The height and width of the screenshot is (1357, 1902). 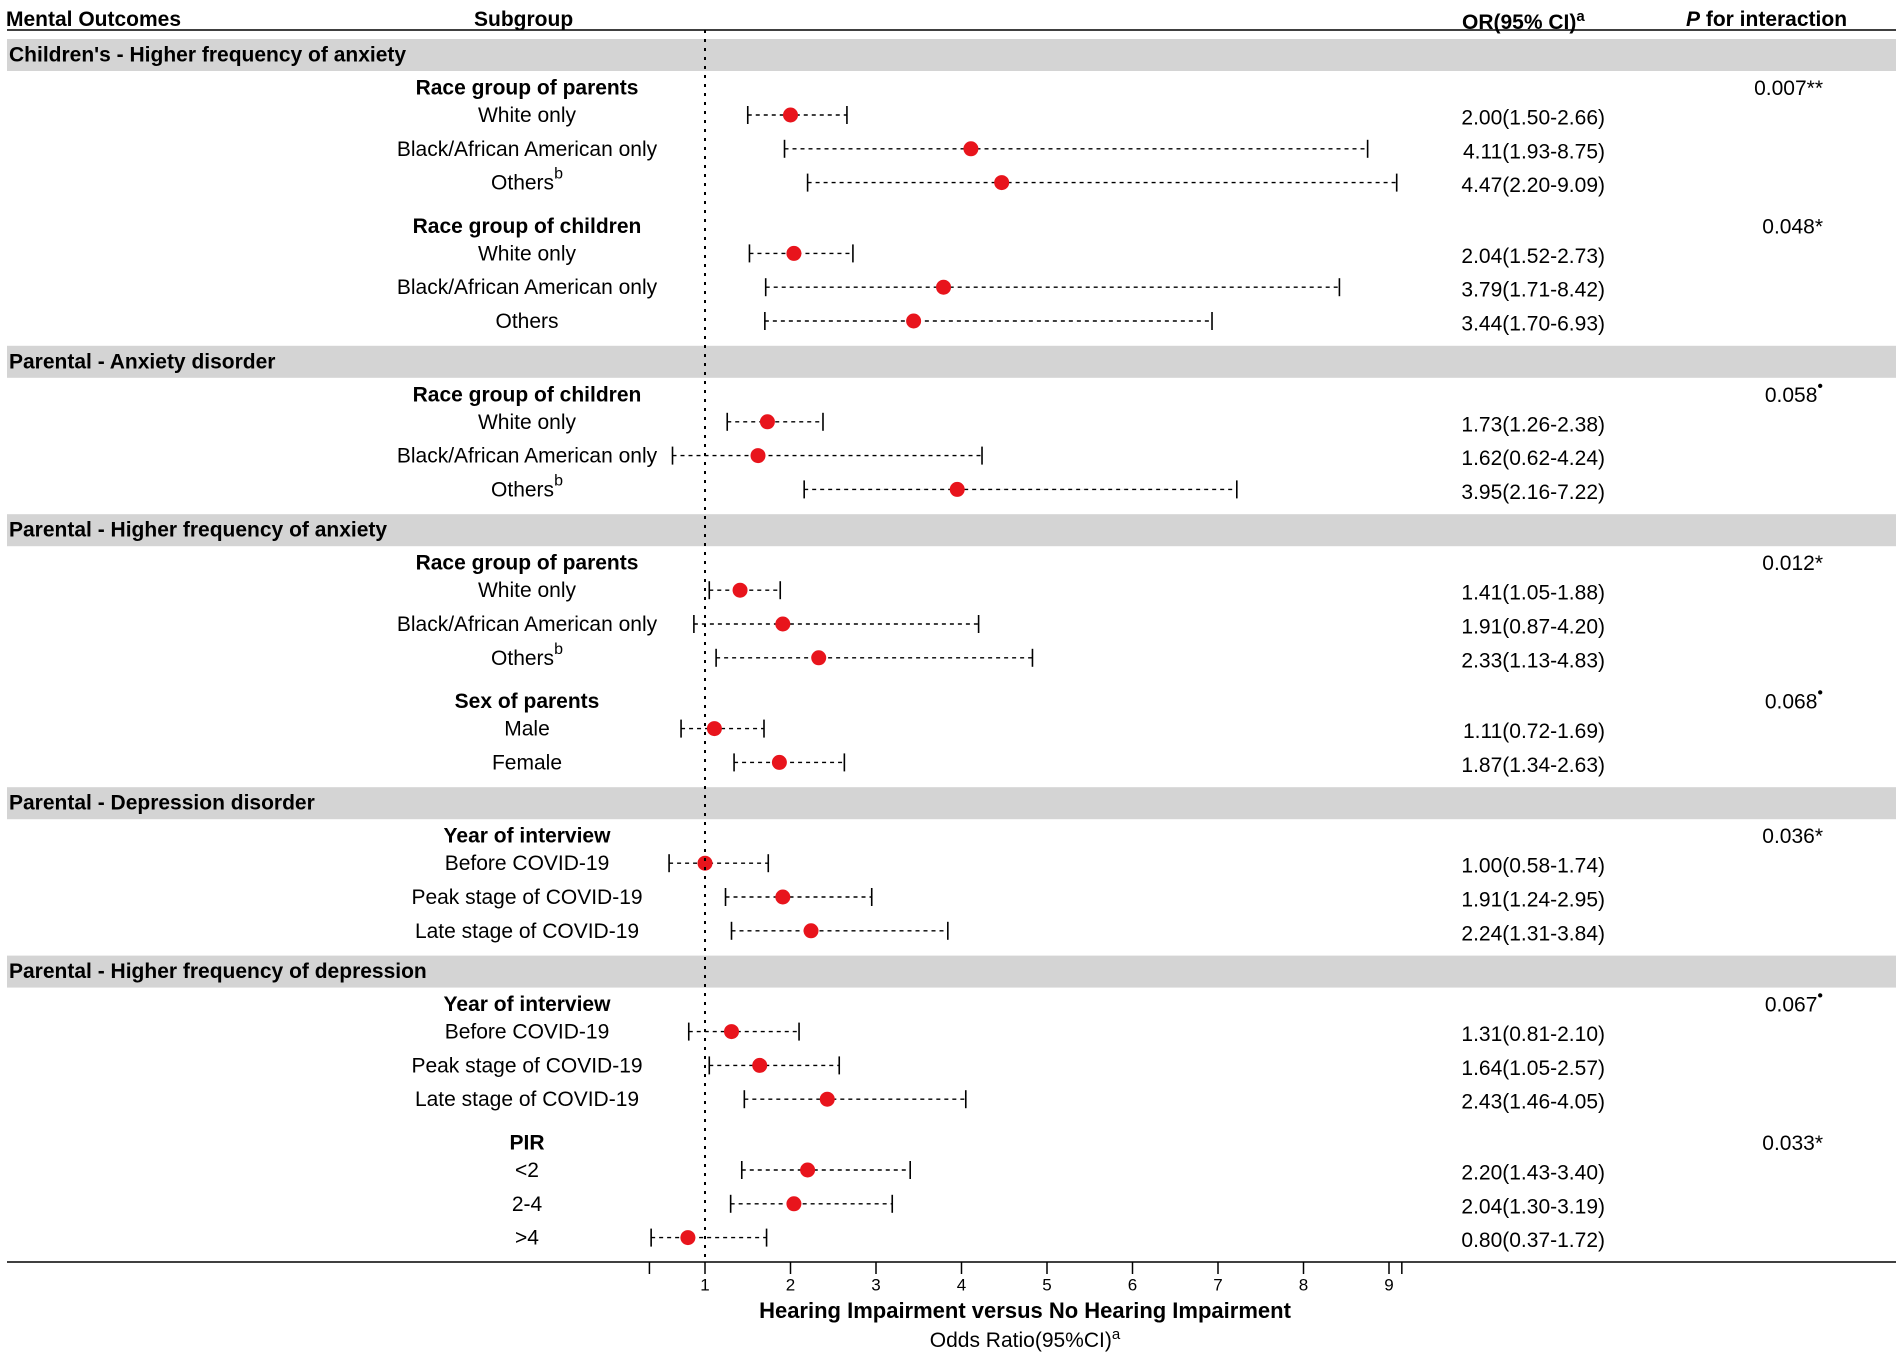 I want to click on p-value: 0.007**, so click(x=1788, y=88).